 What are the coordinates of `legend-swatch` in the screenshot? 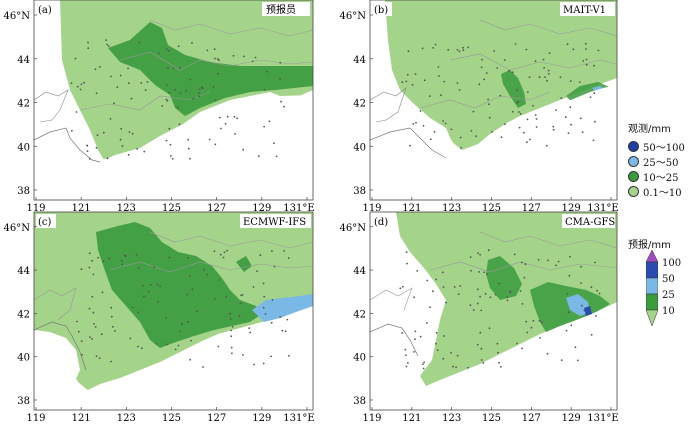 It's located at (633, 176).